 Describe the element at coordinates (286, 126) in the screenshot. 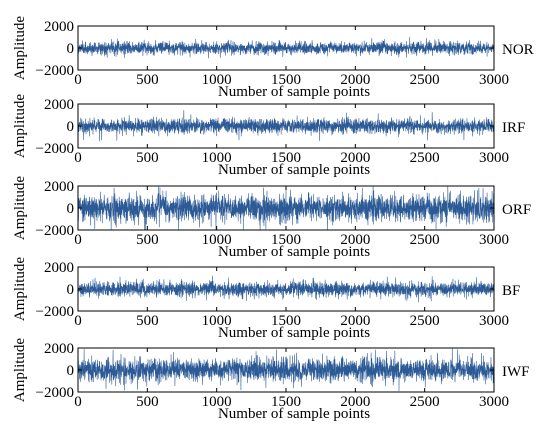

I see `signal-trace-irf` at that location.